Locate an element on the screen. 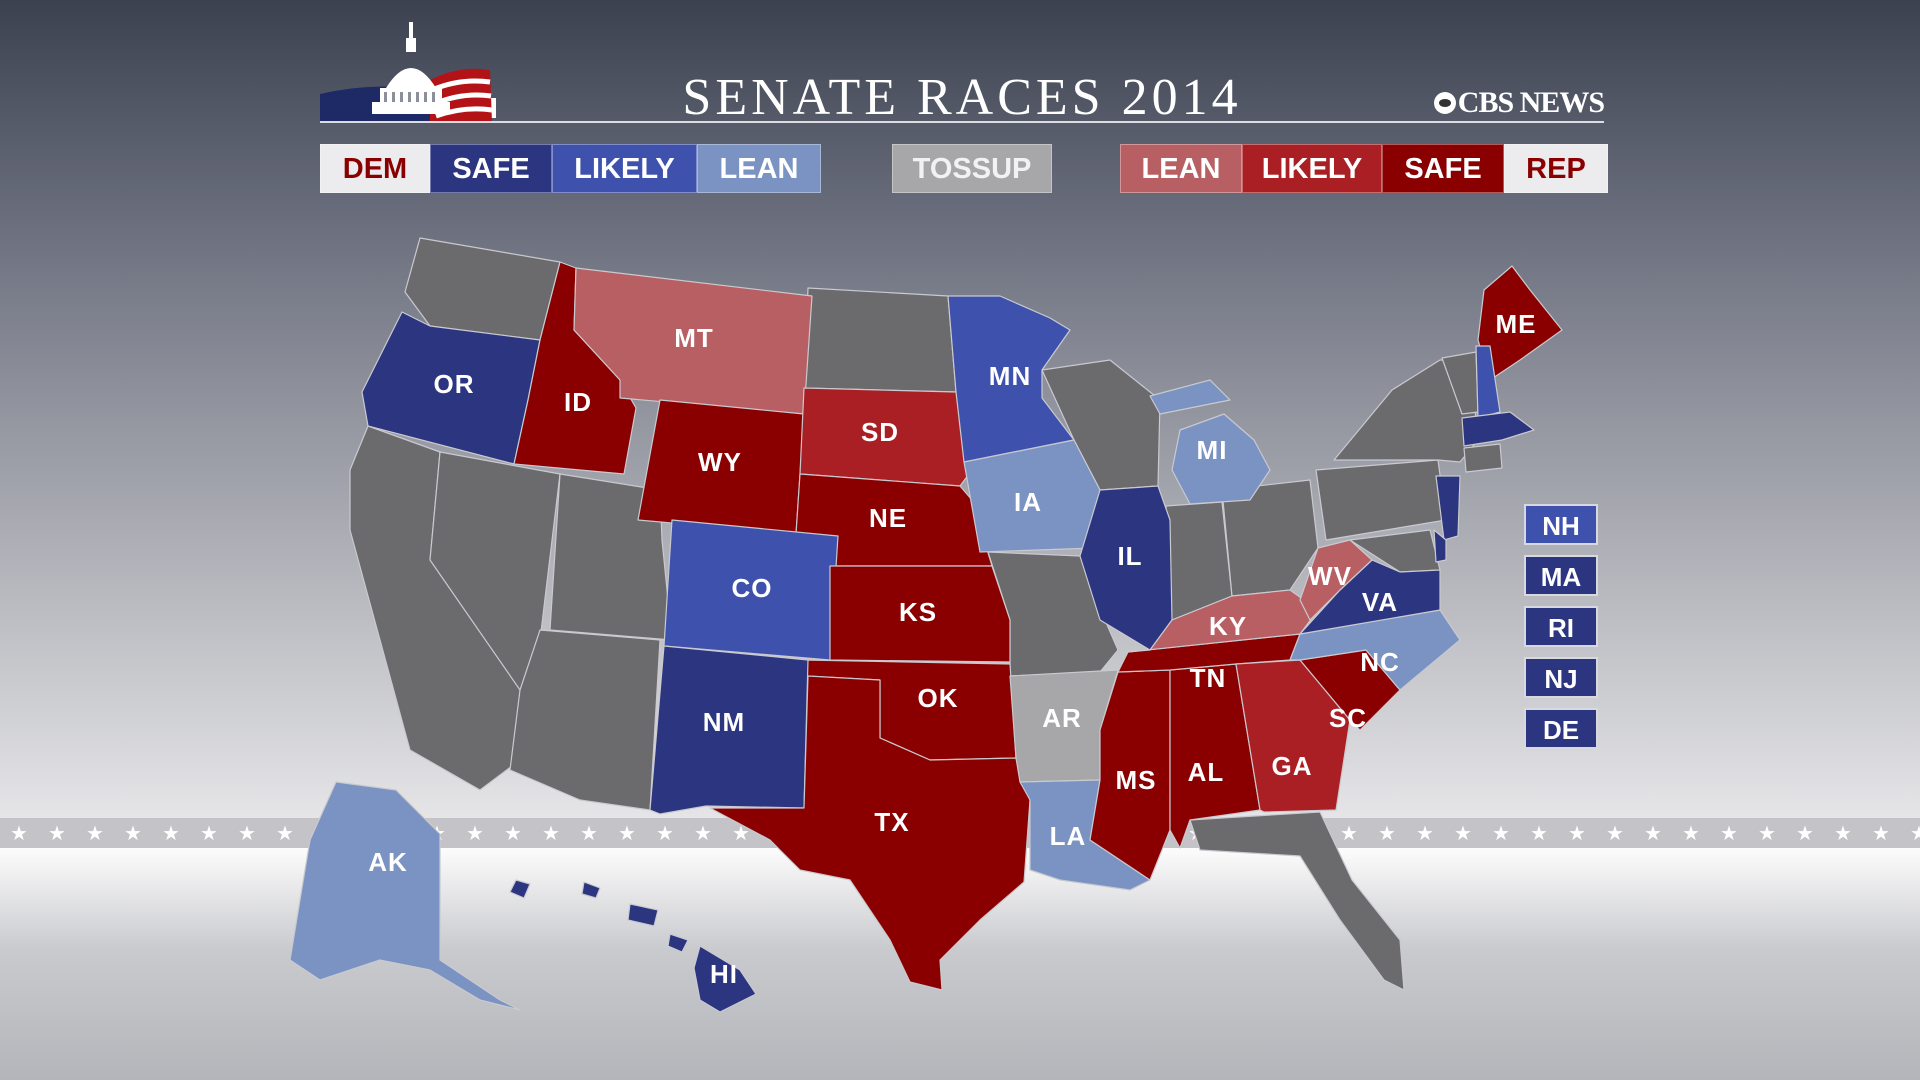 This screenshot has width=1920, height=1080. header: SENATE RACES 2014 CBS NEWS is located at coordinates (962, 68).